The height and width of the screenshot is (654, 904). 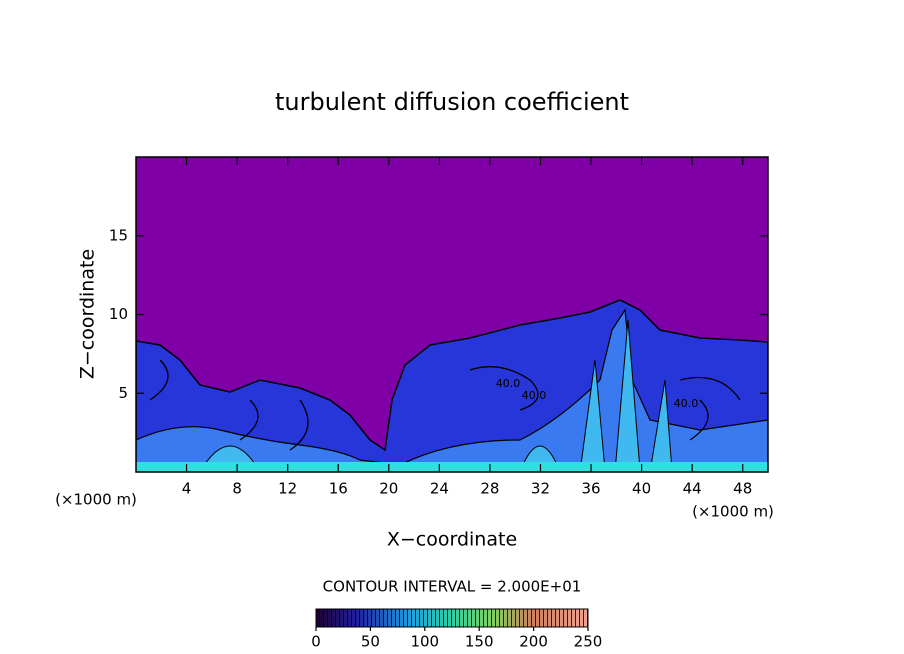 What do you see at coordinates (338, 489) in the screenshot?
I see `x-tick-label: 16` at bounding box center [338, 489].